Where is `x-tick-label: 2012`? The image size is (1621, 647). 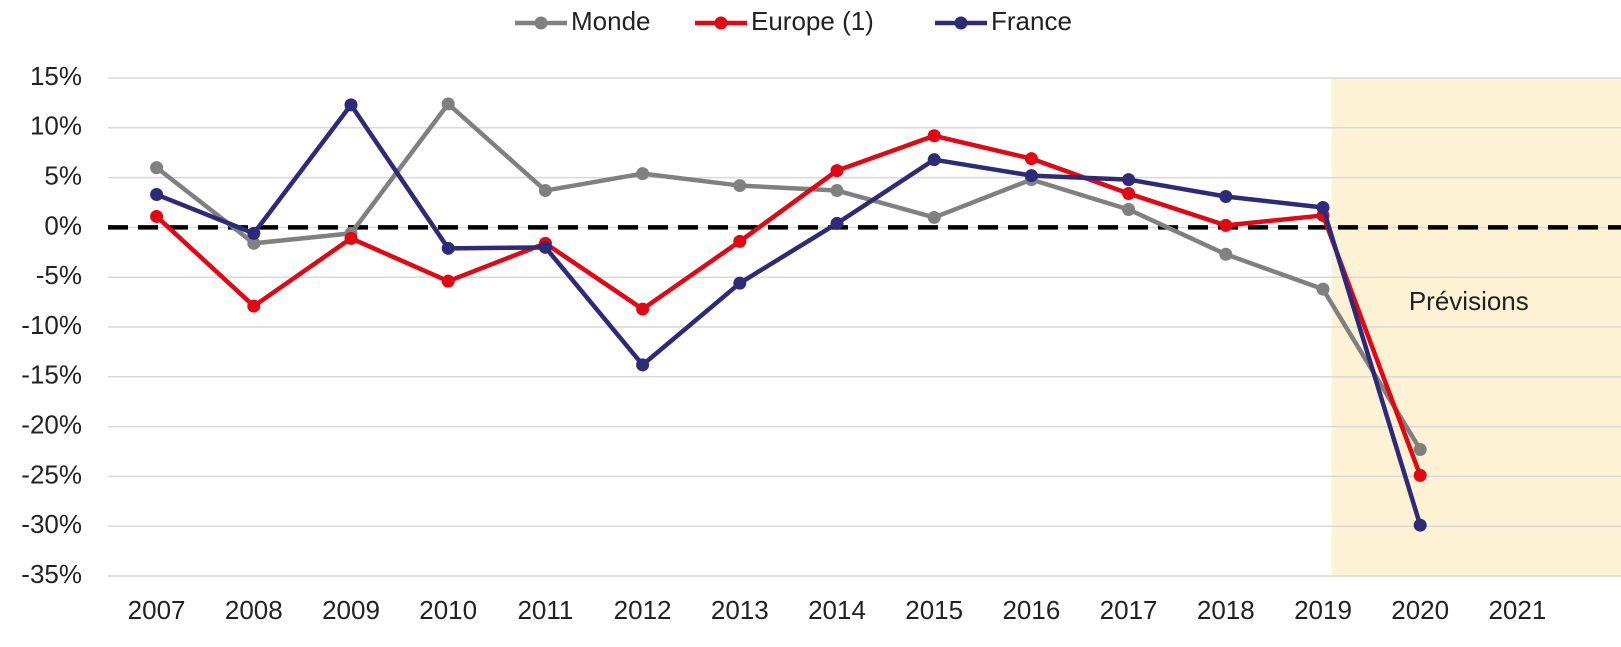 x-tick-label: 2012 is located at coordinates (643, 610).